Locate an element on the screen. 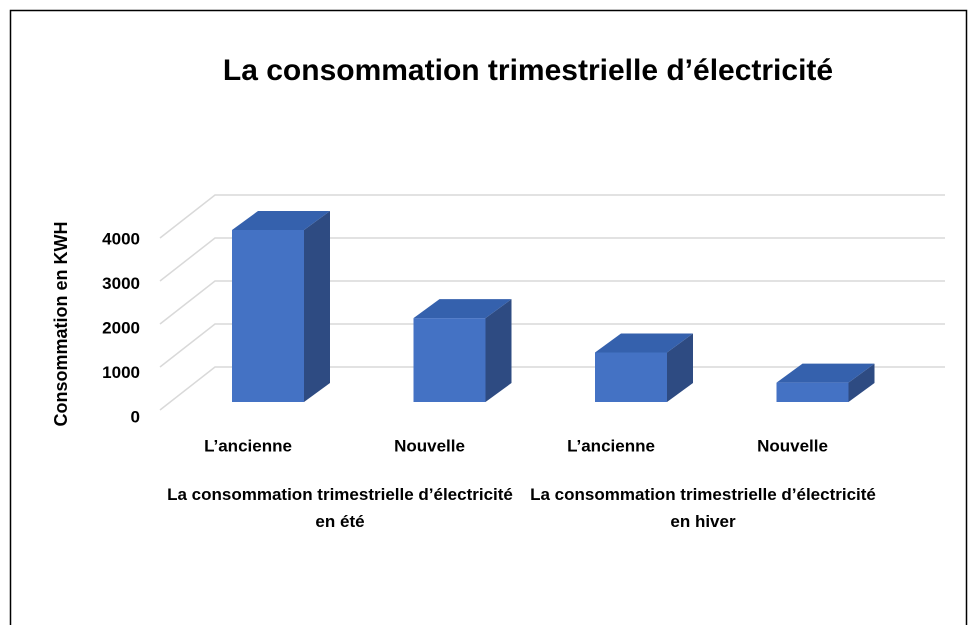 The image size is (970, 625). y-tick-label: 2000 is located at coordinates (121, 327).